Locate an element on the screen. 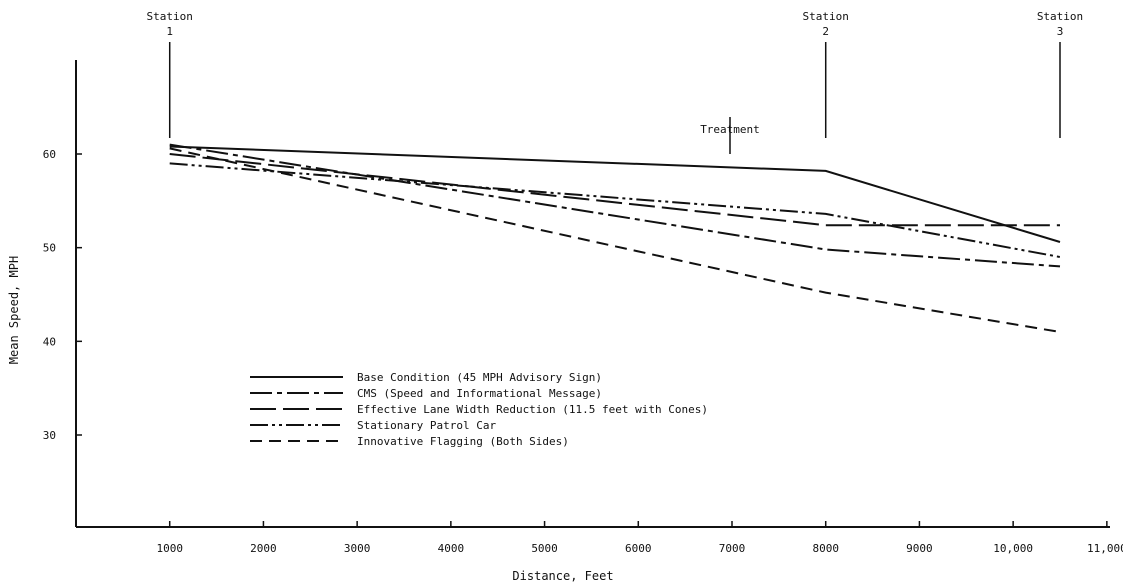  station-number: 2 is located at coordinates (825, 31).